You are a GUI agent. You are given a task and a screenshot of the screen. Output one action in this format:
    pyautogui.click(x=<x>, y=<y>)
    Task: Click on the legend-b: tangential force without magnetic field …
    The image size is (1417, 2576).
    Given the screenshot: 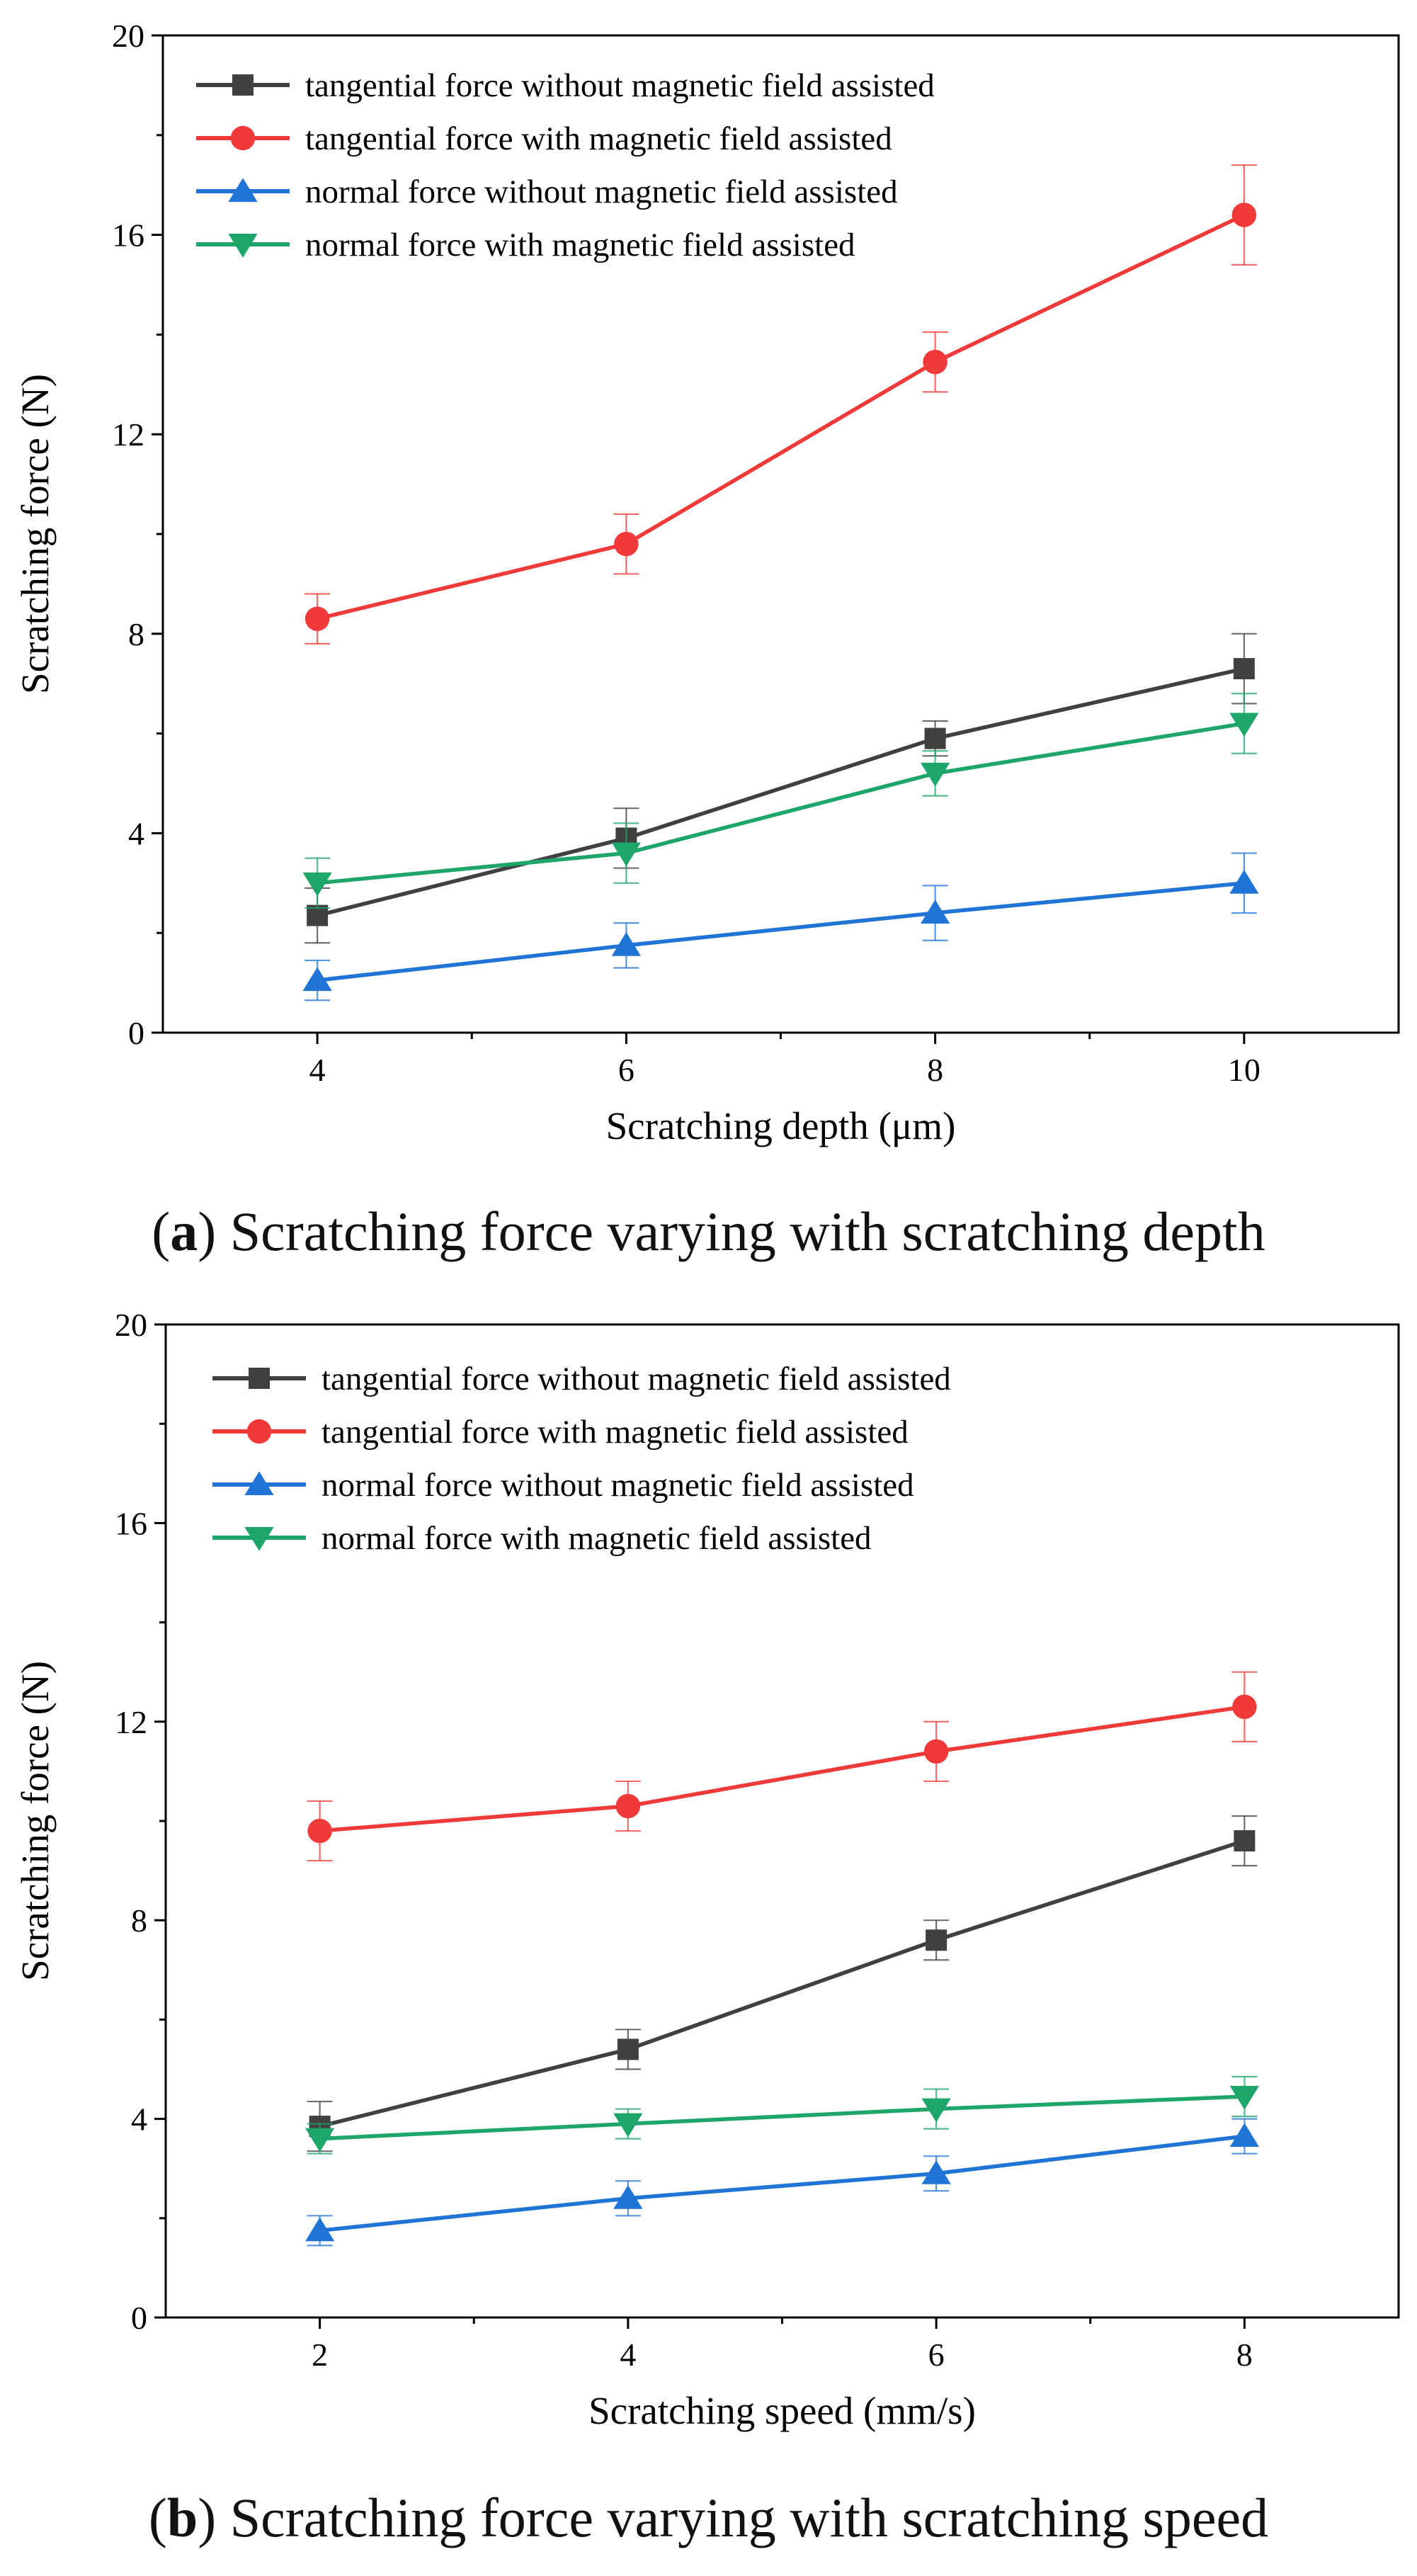 What is the action you would take?
    pyautogui.click(x=581, y=1459)
    